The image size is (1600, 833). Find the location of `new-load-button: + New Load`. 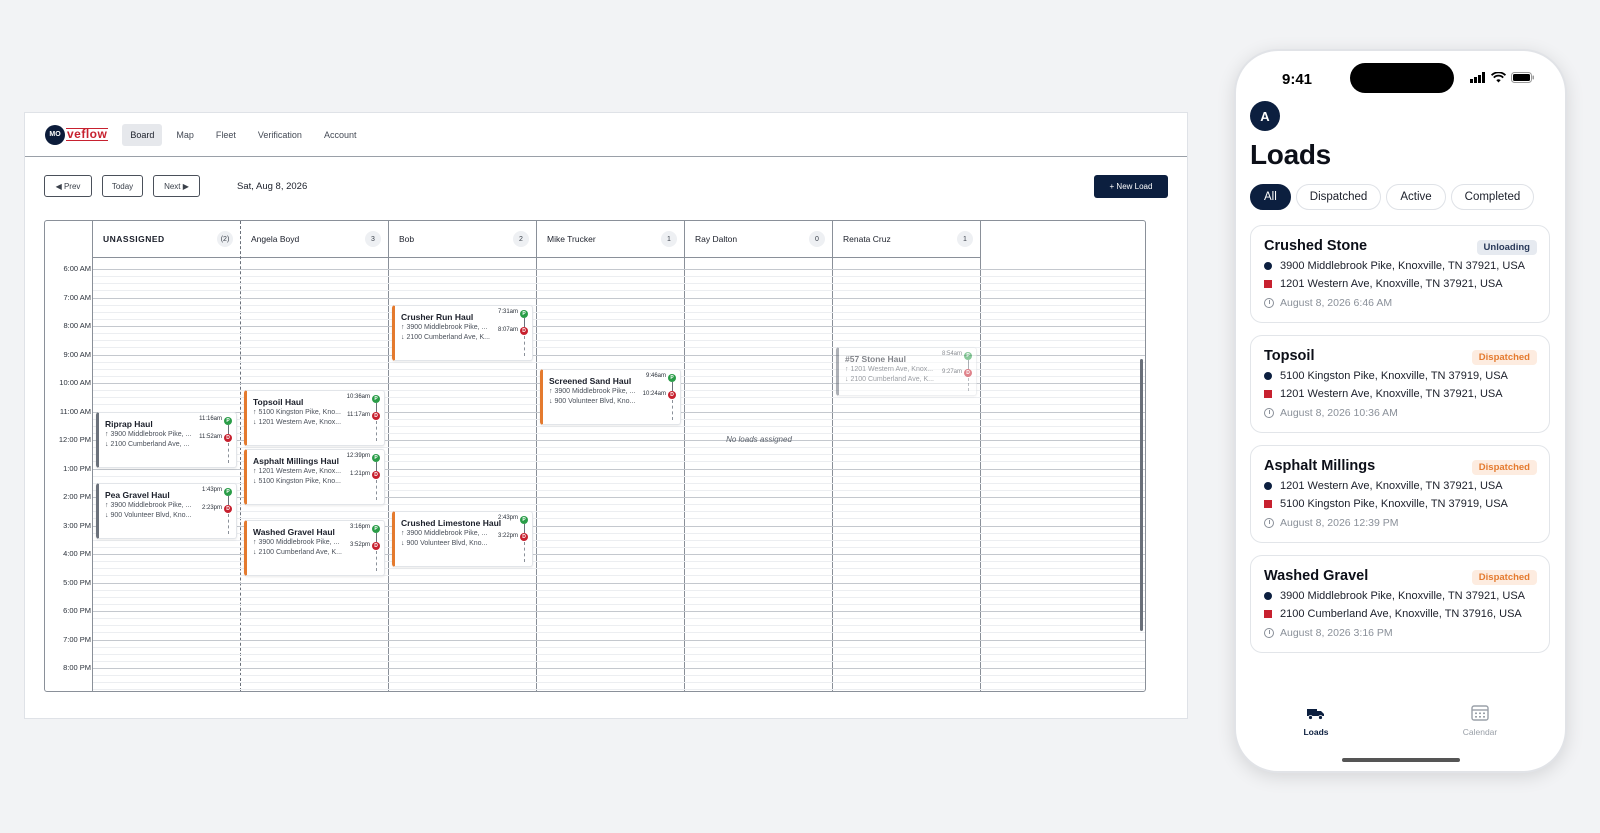

new-load-button: + New Load is located at coordinates (1131, 186).